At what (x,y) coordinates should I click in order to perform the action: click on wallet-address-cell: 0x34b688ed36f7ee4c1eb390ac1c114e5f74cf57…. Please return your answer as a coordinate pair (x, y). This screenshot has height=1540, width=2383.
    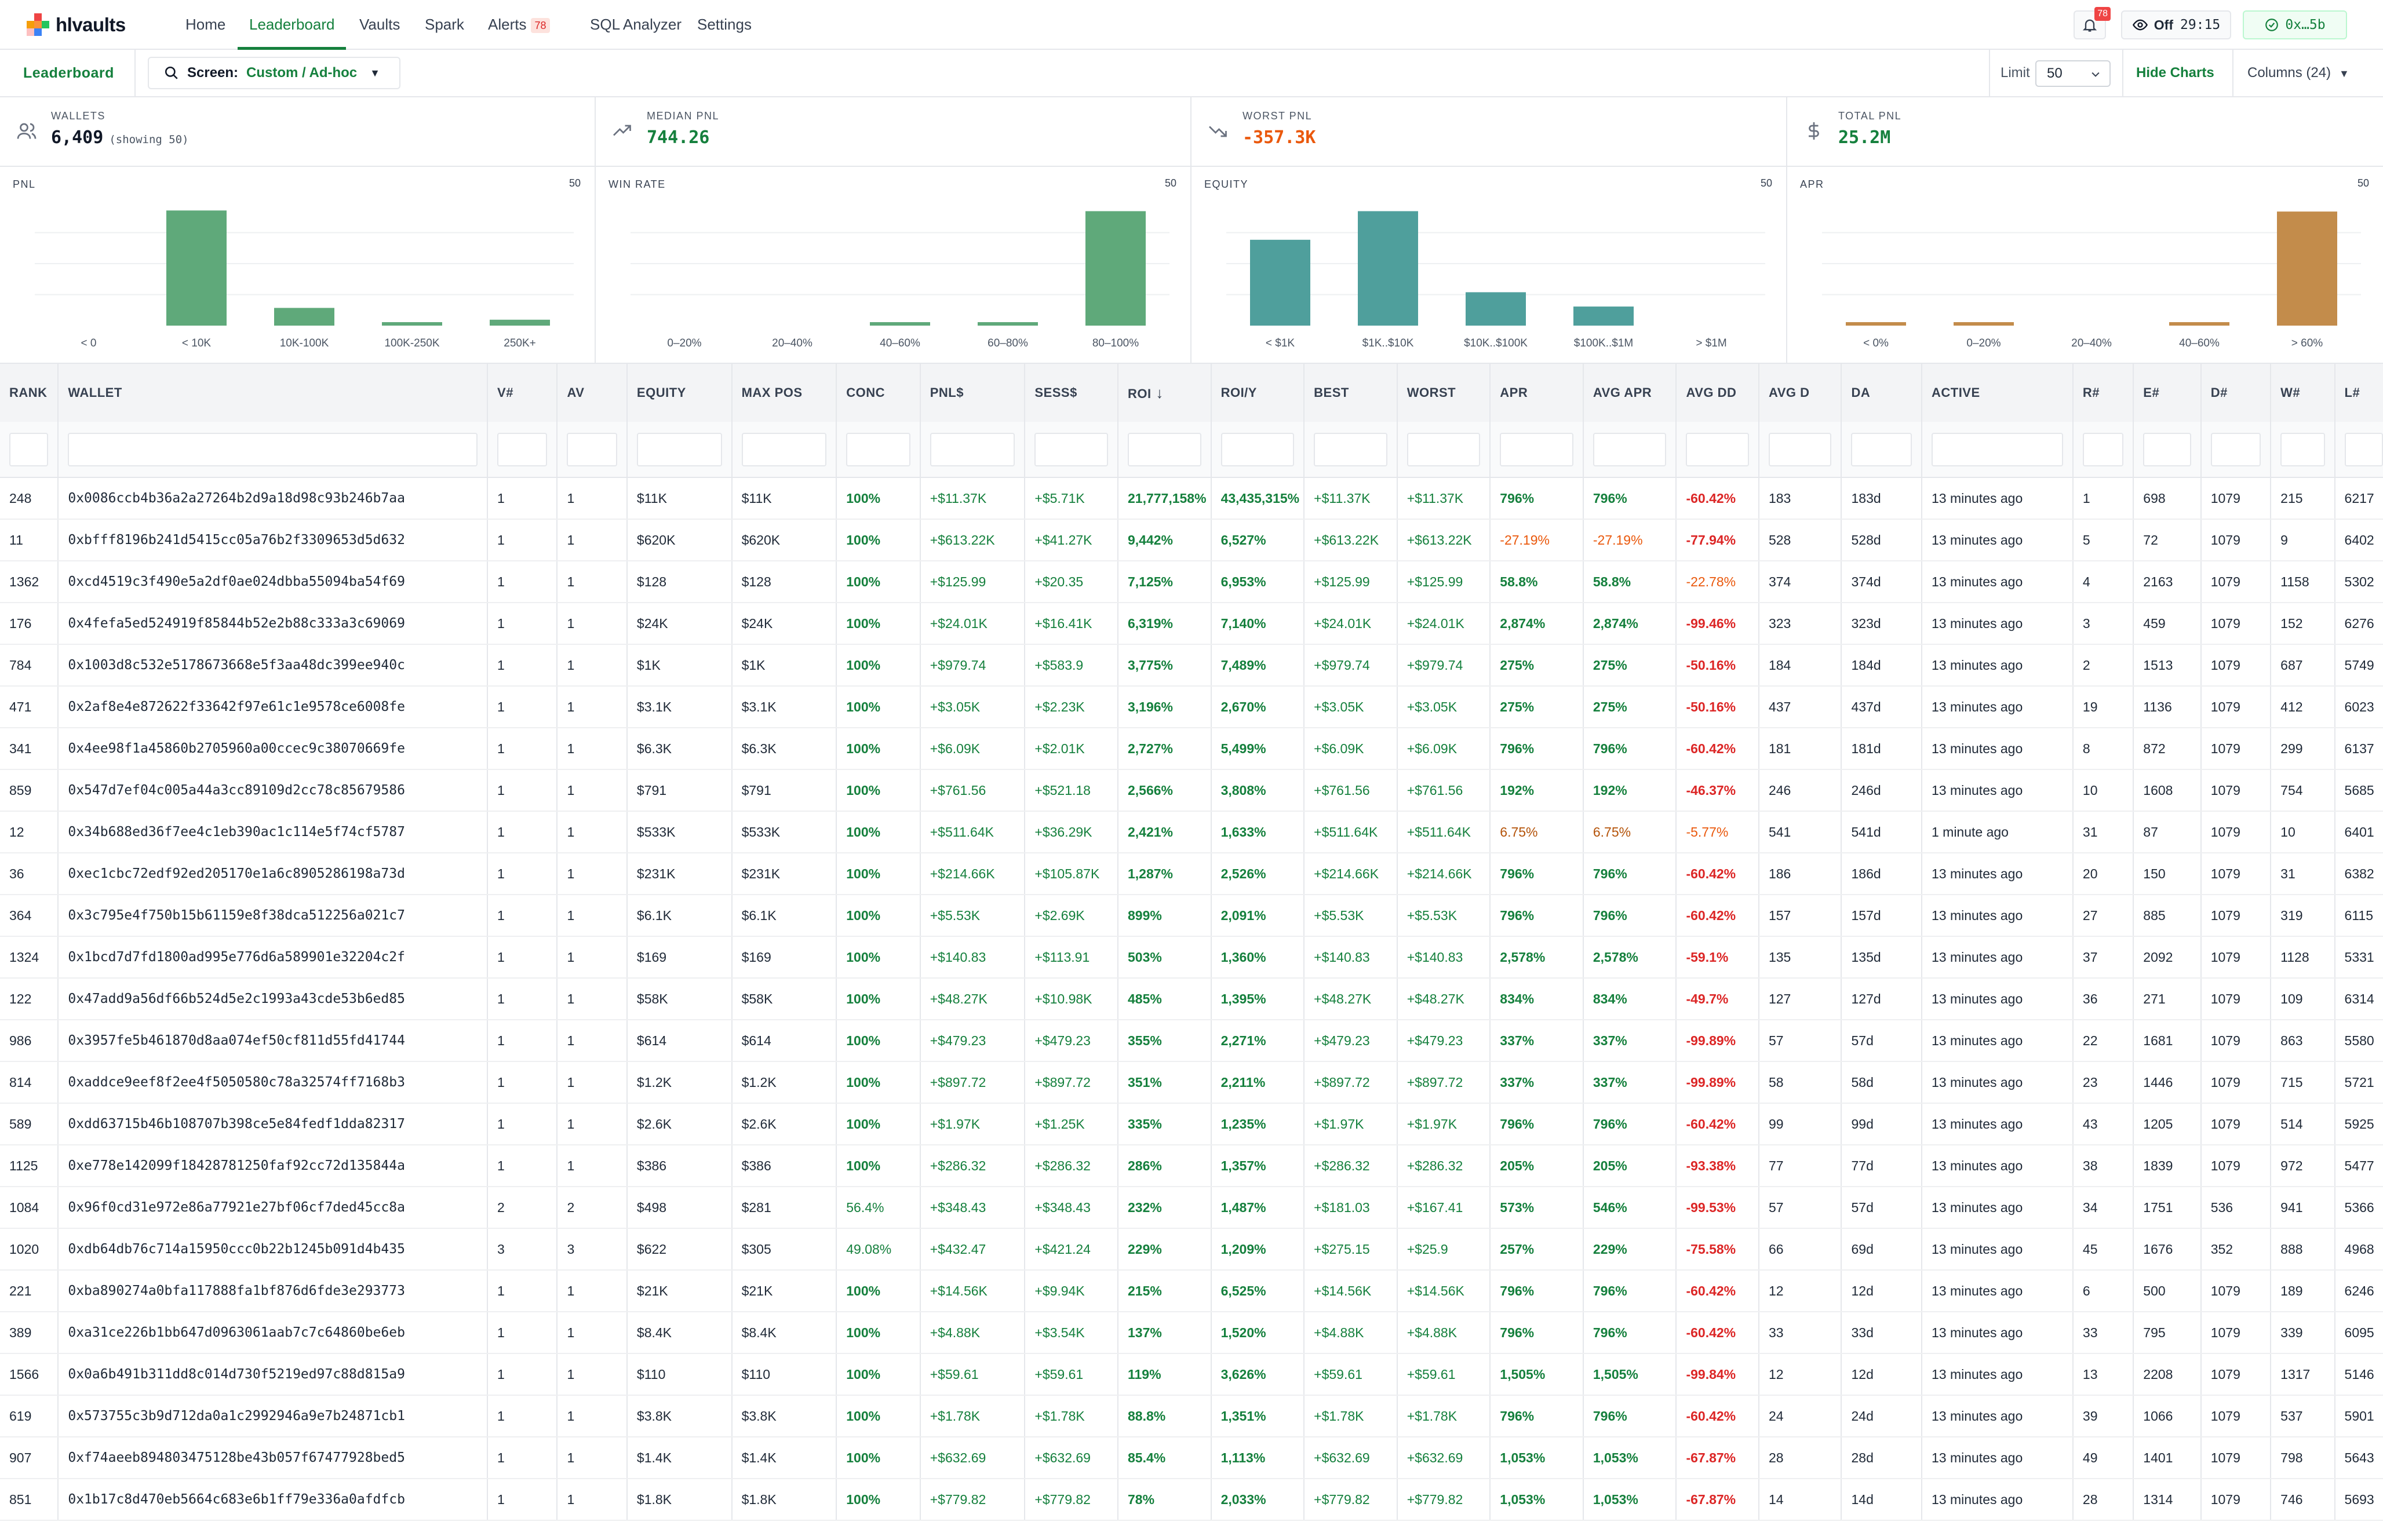
    Looking at the image, I should click on (273, 832).